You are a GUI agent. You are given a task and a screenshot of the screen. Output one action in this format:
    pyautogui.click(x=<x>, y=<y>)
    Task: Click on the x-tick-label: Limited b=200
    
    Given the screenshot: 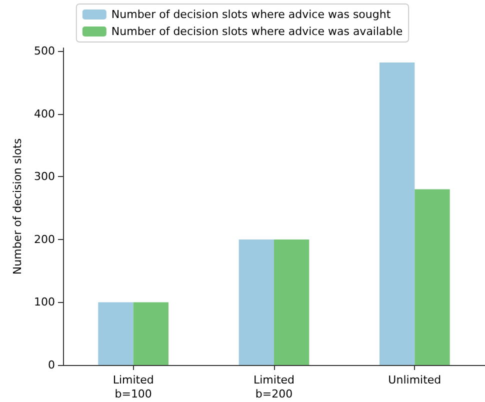 What is the action you would take?
    pyautogui.click(x=274, y=387)
    